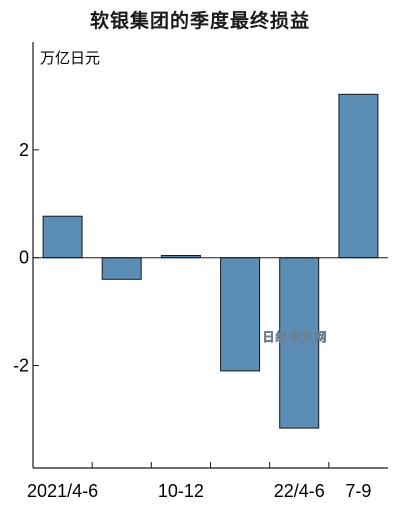 The width and height of the screenshot is (400, 508). I want to click on chart-title: 软银集团的季度最终损益, so click(199, 21).